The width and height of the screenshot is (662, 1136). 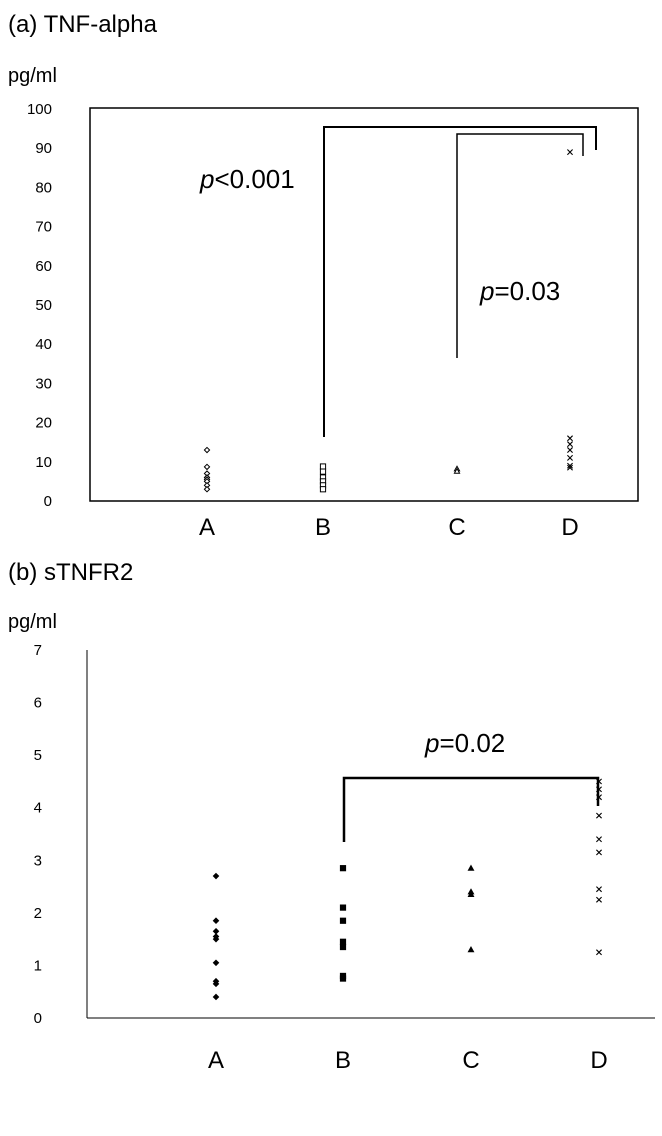 What do you see at coordinates (43, 187) in the screenshot?
I see `y-tick-label: 80` at bounding box center [43, 187].